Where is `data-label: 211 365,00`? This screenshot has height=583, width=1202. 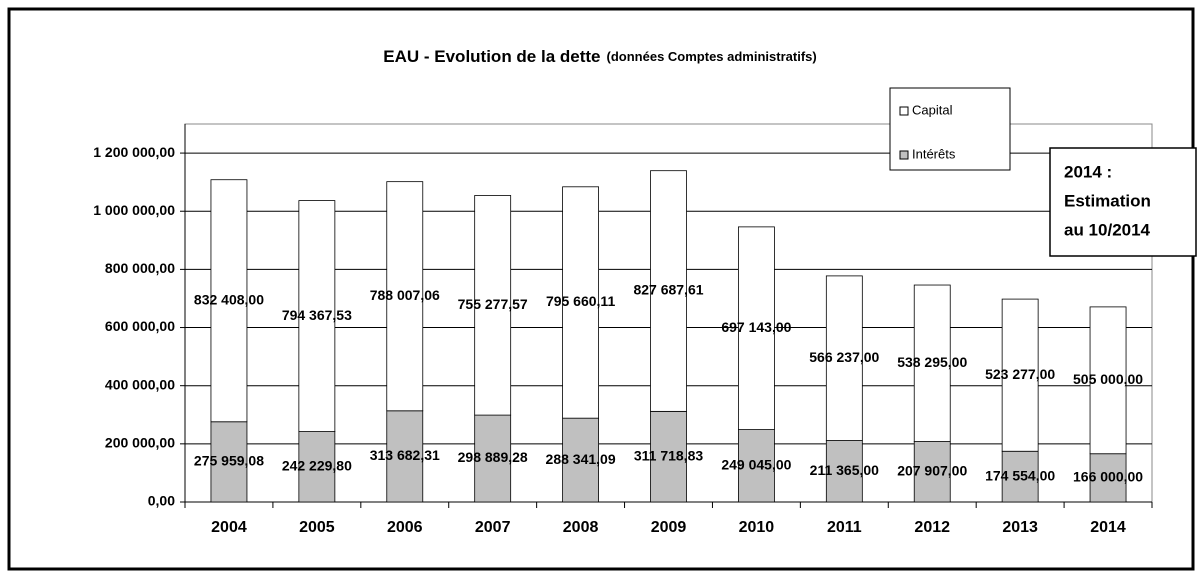
data-label: 211 365,00 is located at coordinates (845, 470).